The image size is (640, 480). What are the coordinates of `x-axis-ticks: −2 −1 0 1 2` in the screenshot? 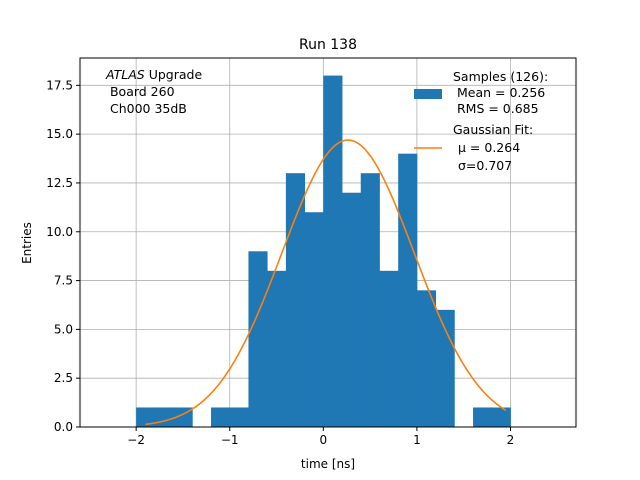 It's located at (320, 437).